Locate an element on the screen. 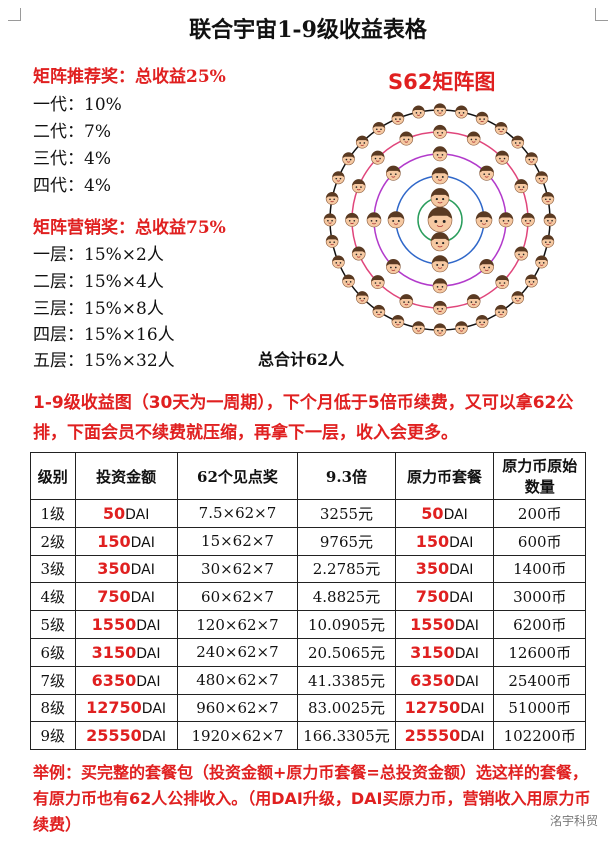 Image resolution: width=616 pixels, height=844 pixels. multiple-value: 3255元 is located at coordinates (346, 513).